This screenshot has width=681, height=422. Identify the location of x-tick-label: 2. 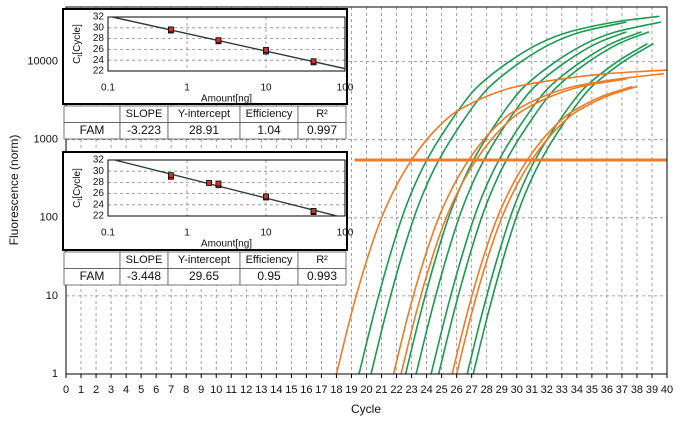
(96, 390).